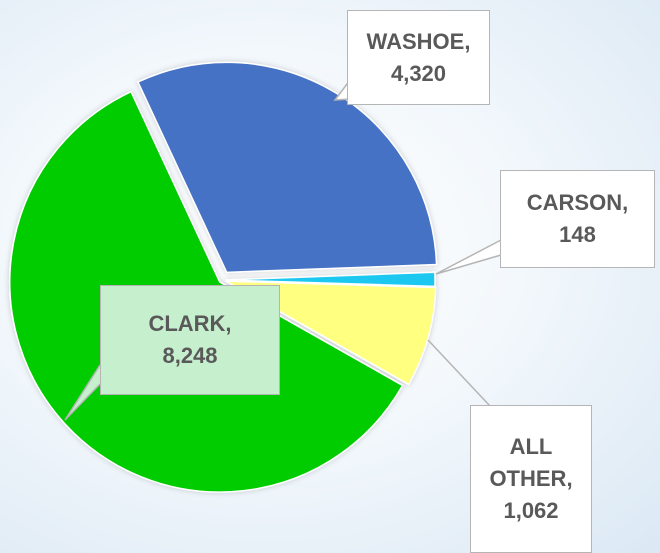  What do you see at coordinates (577, 234) in the screenshot?
I see `value-label: 148` at bounding box center [577, 234].